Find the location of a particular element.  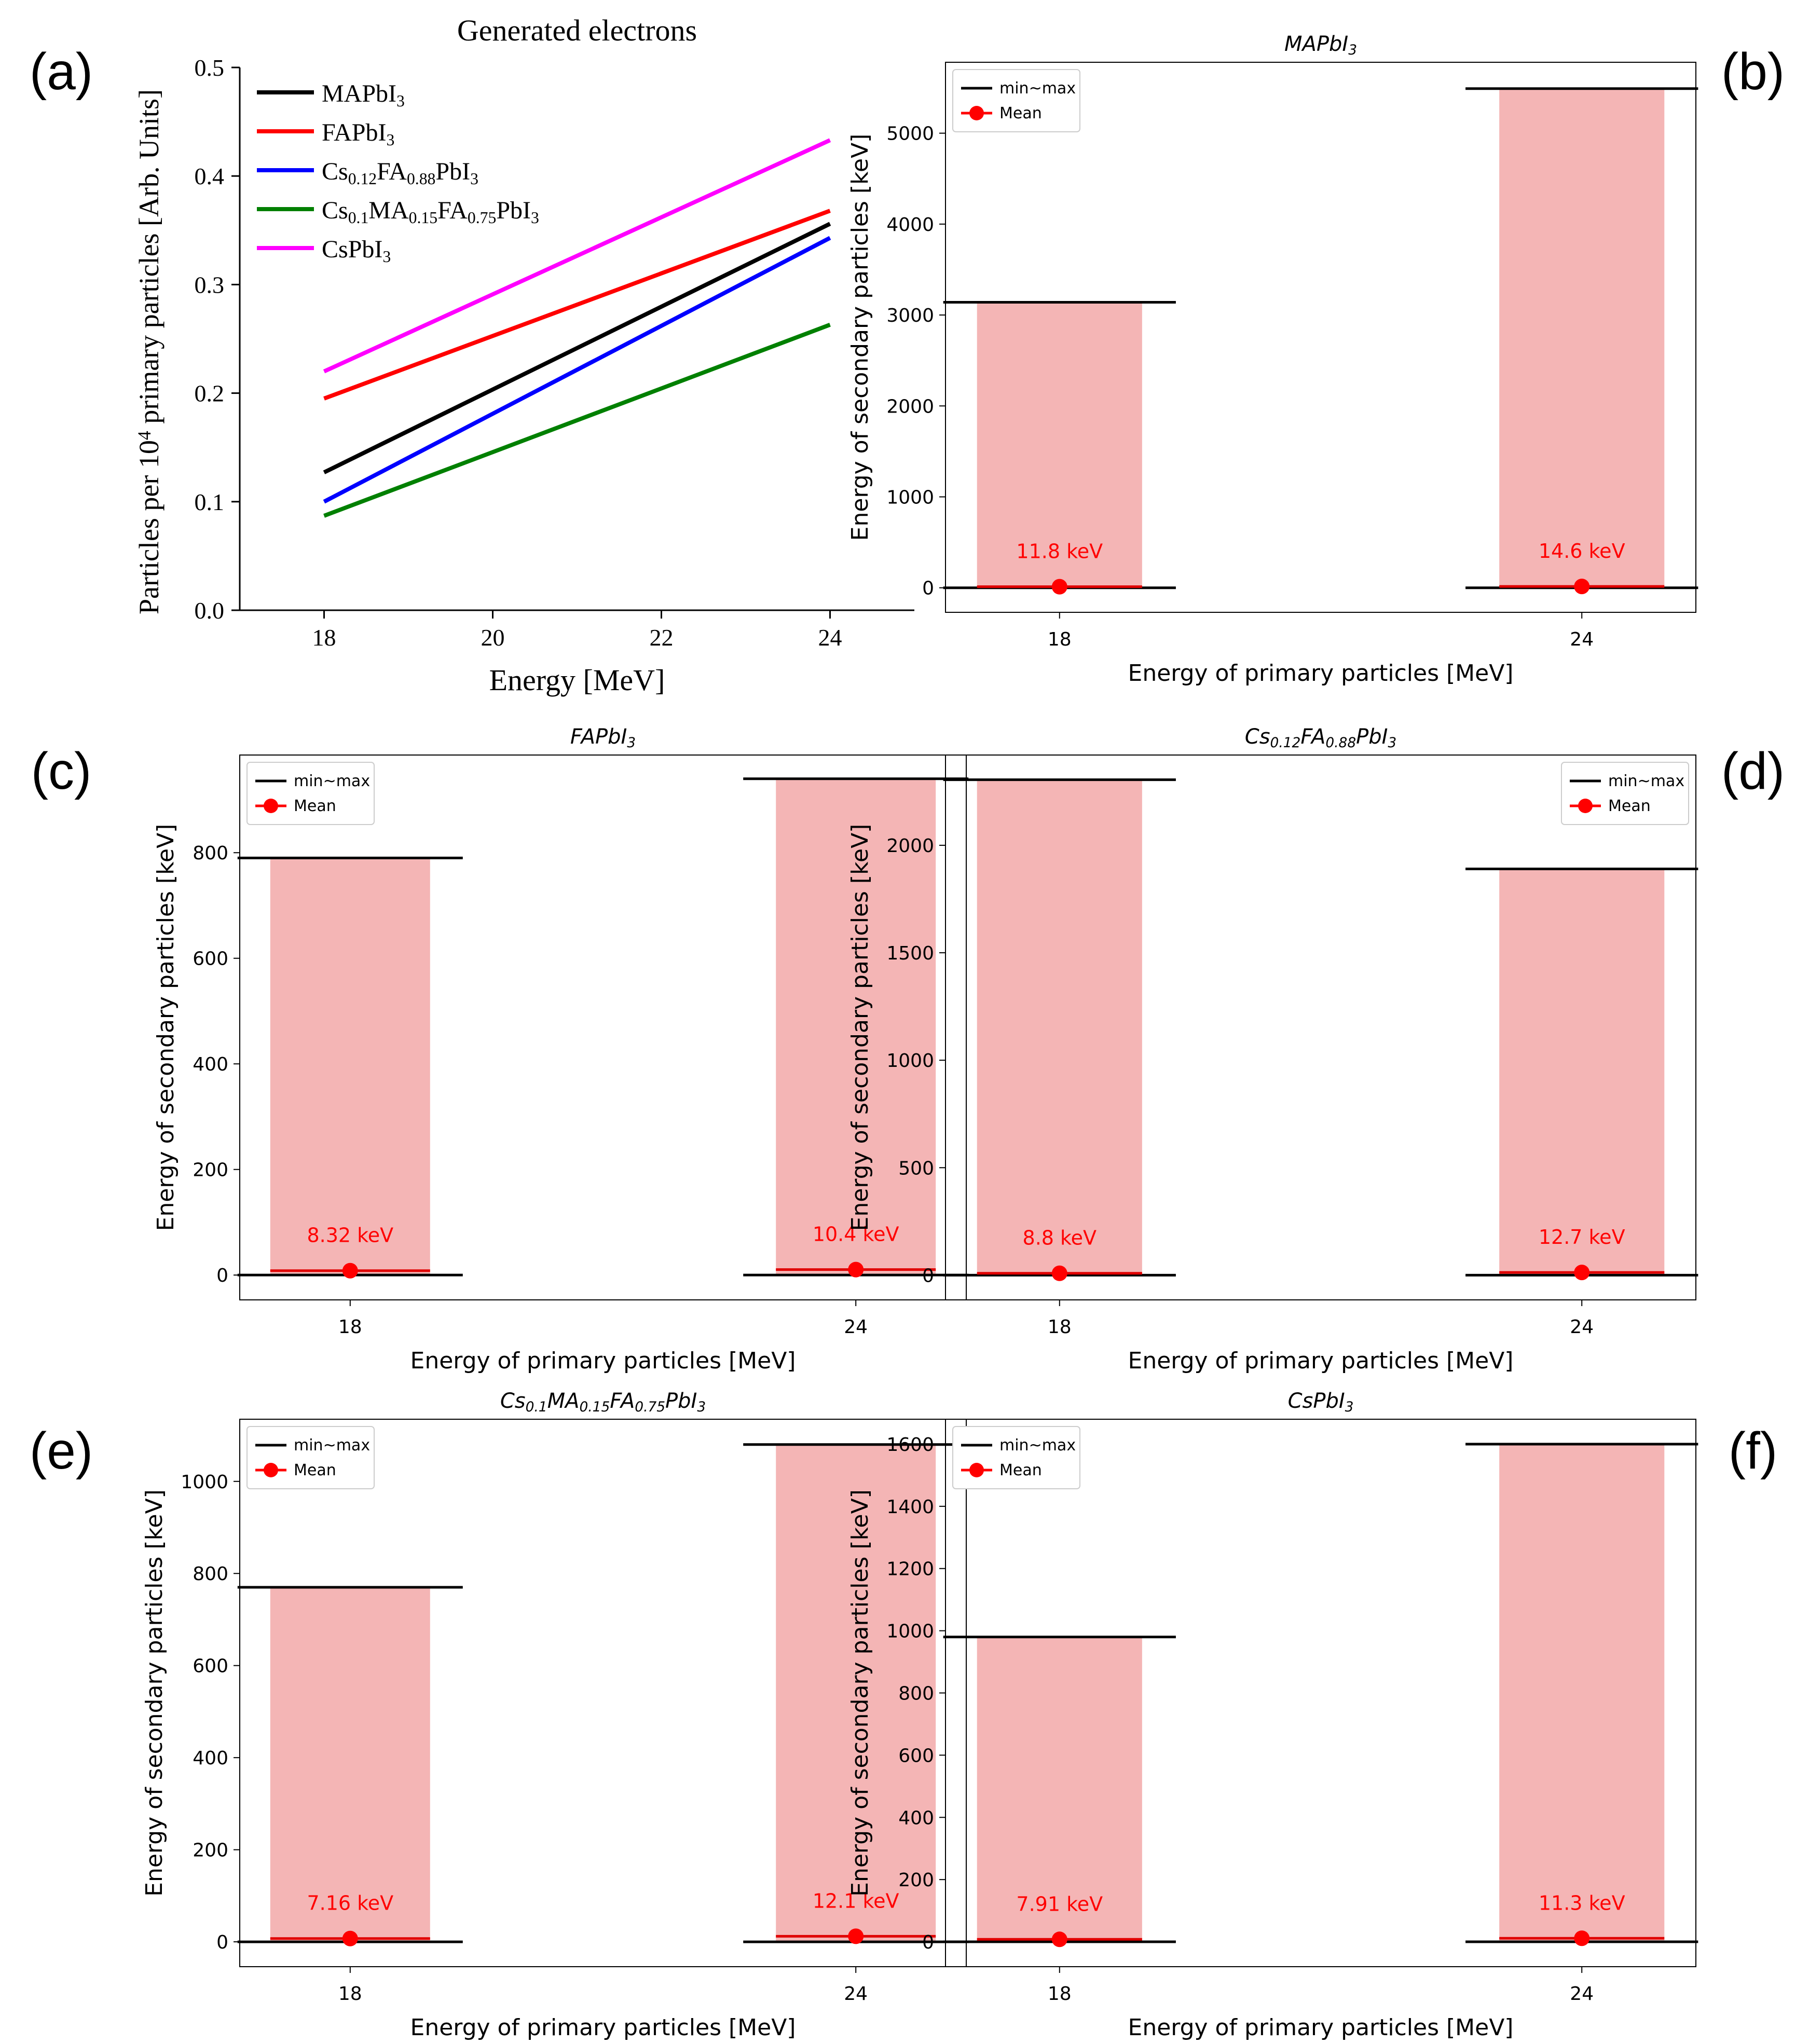

y-tick-label: 0.0 is located at coordinates (210, 610).